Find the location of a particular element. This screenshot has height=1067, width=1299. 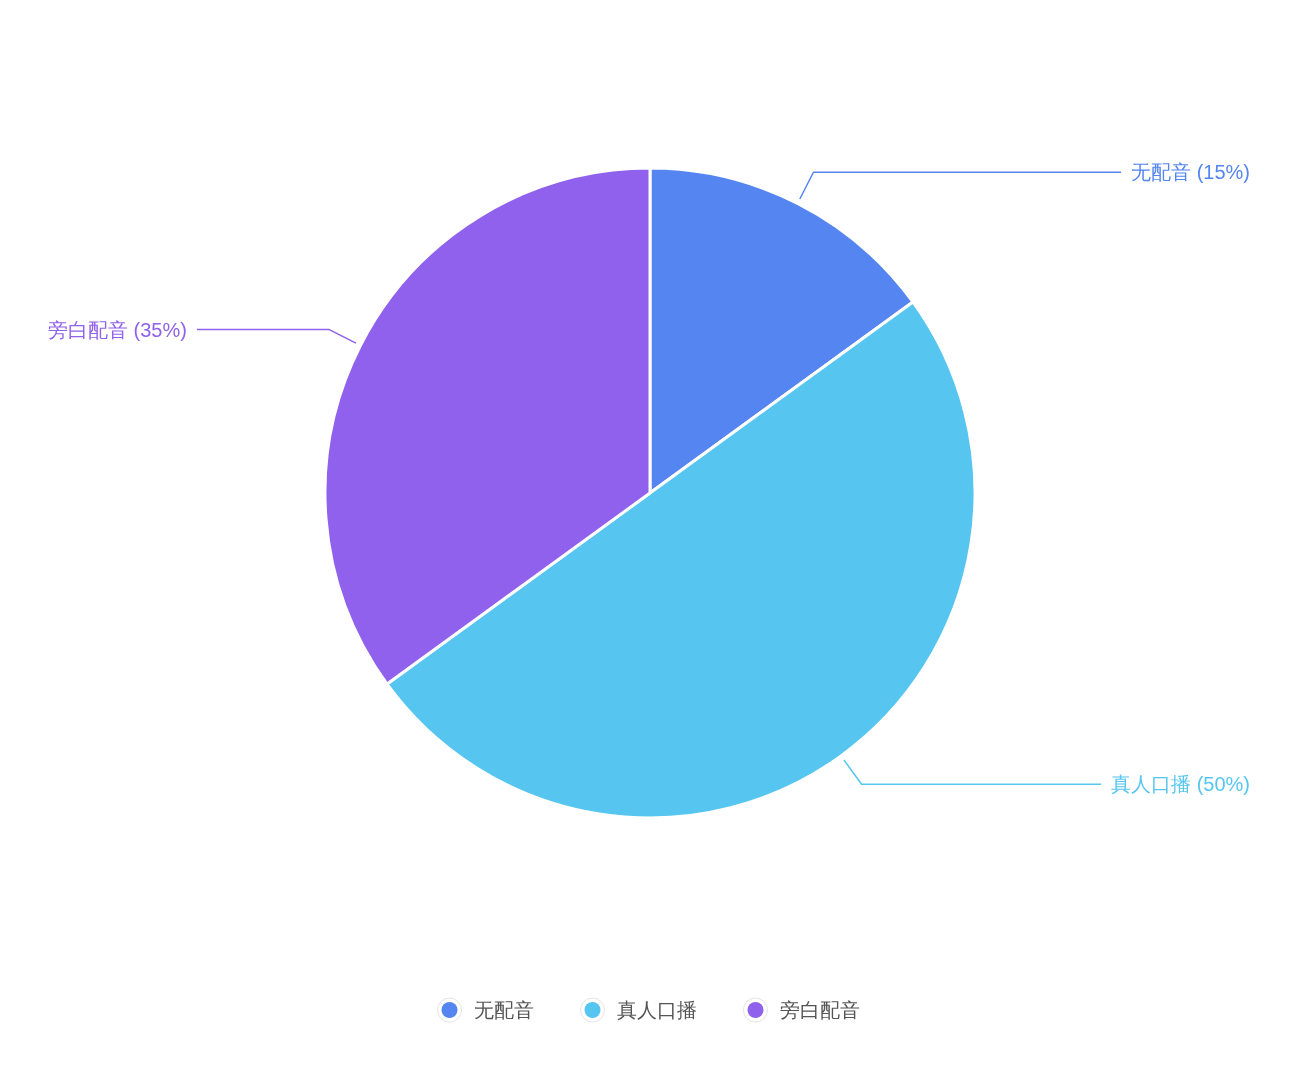

data-label: 真人口播 (50%) is located at coordinates (1180, 784).